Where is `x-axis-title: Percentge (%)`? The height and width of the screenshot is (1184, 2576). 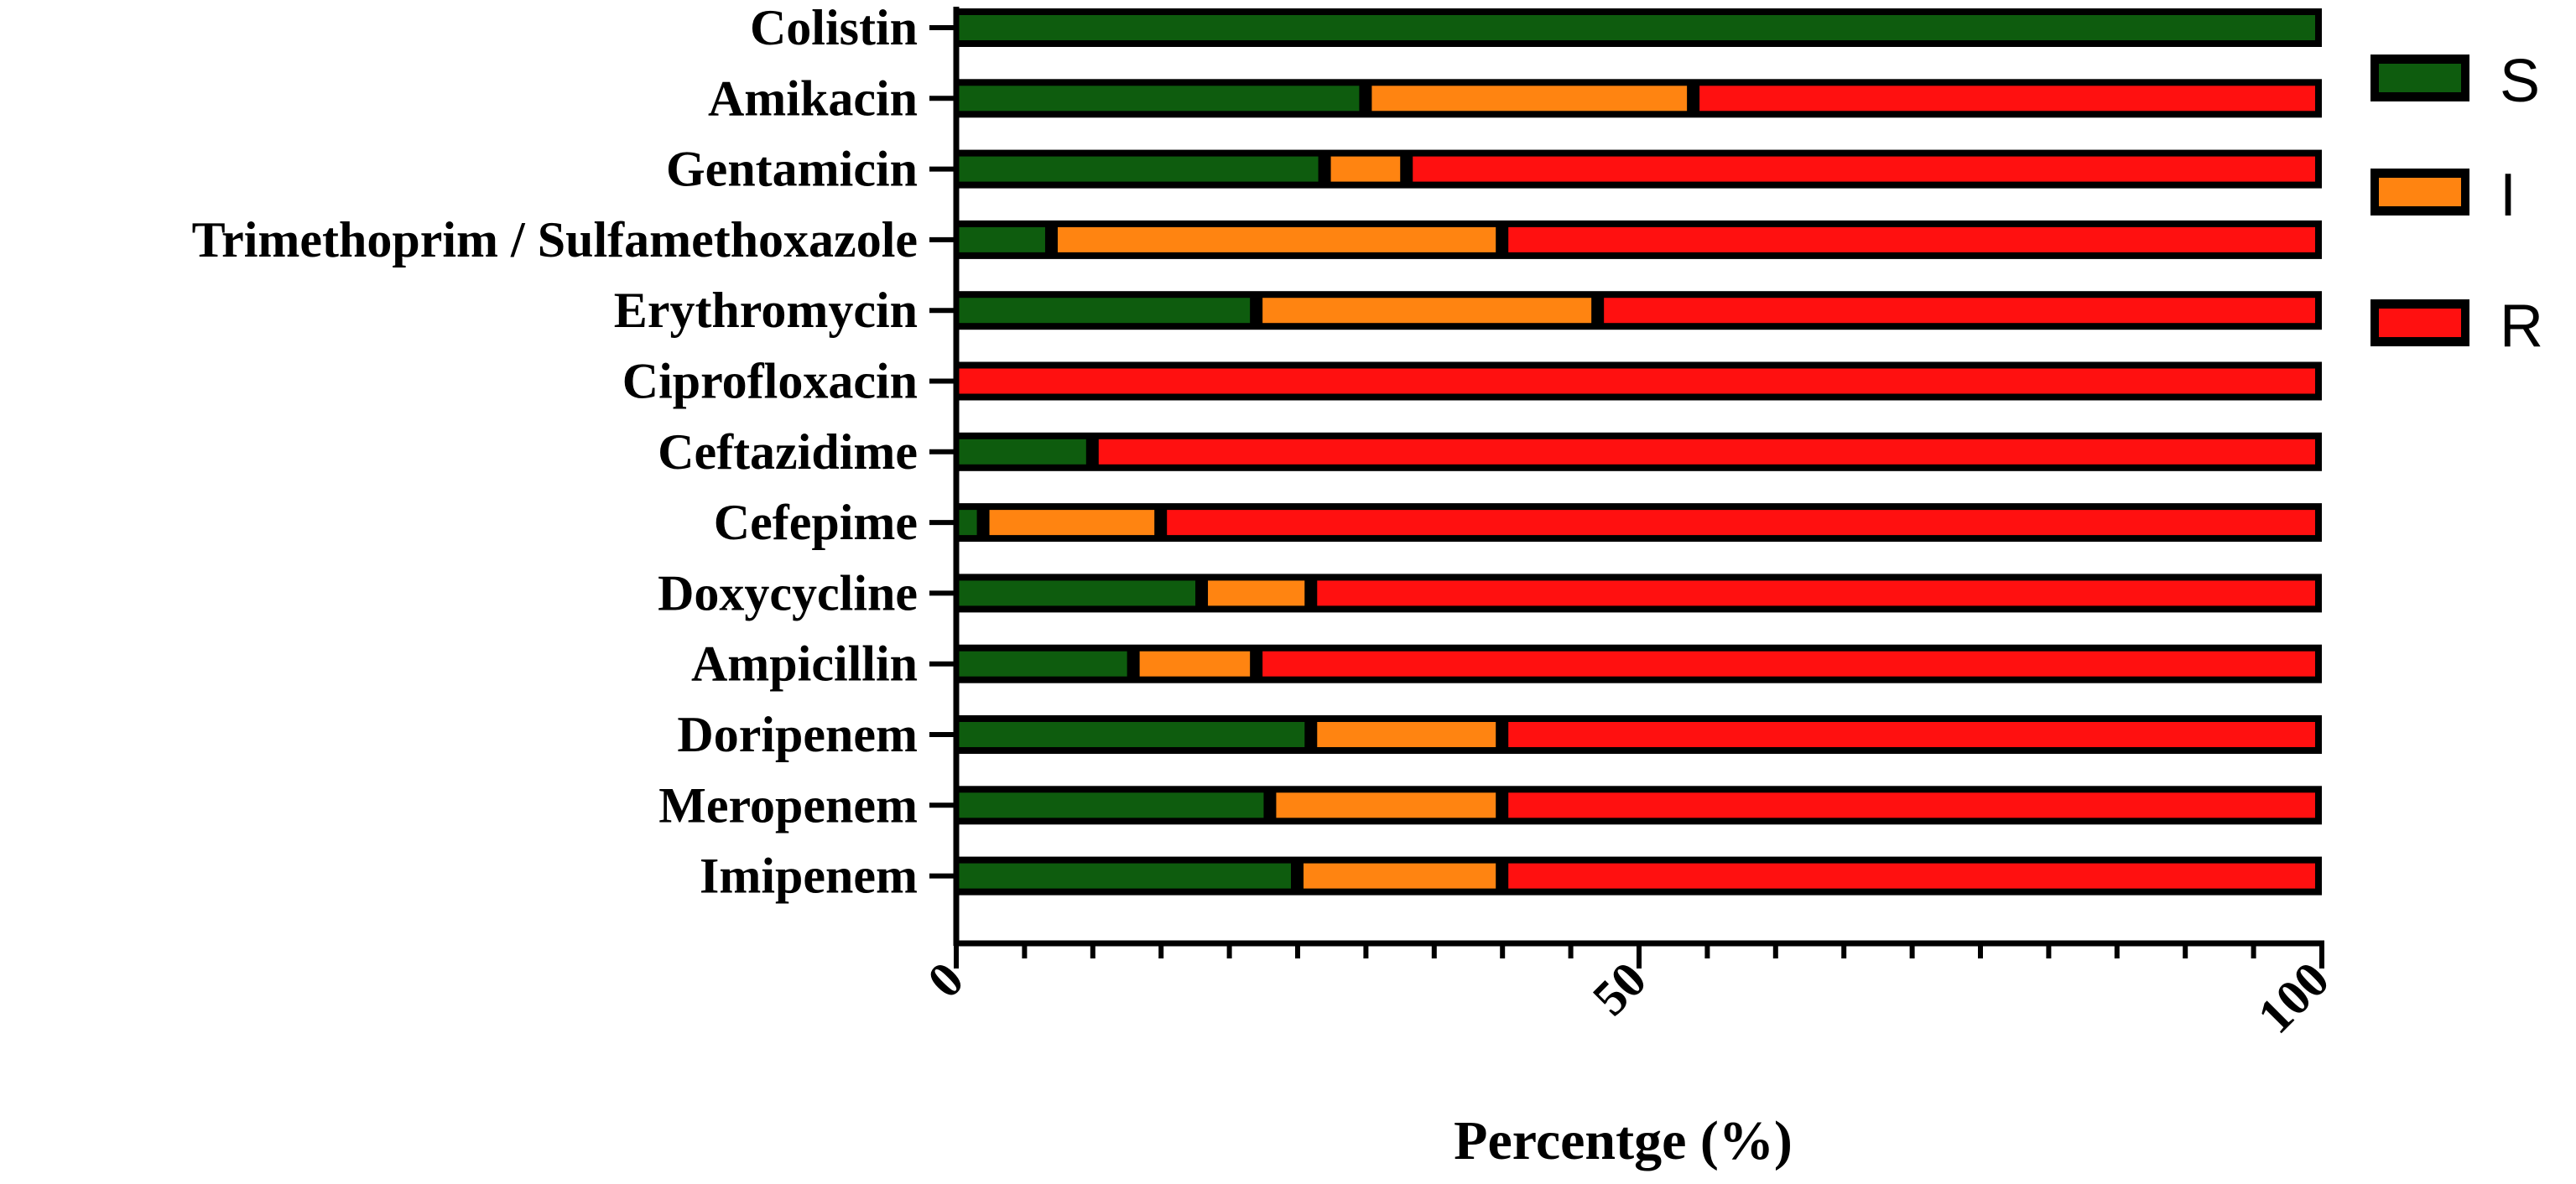 x-axis-title: Percentge (%) is located at coordinates (1623, 1140).